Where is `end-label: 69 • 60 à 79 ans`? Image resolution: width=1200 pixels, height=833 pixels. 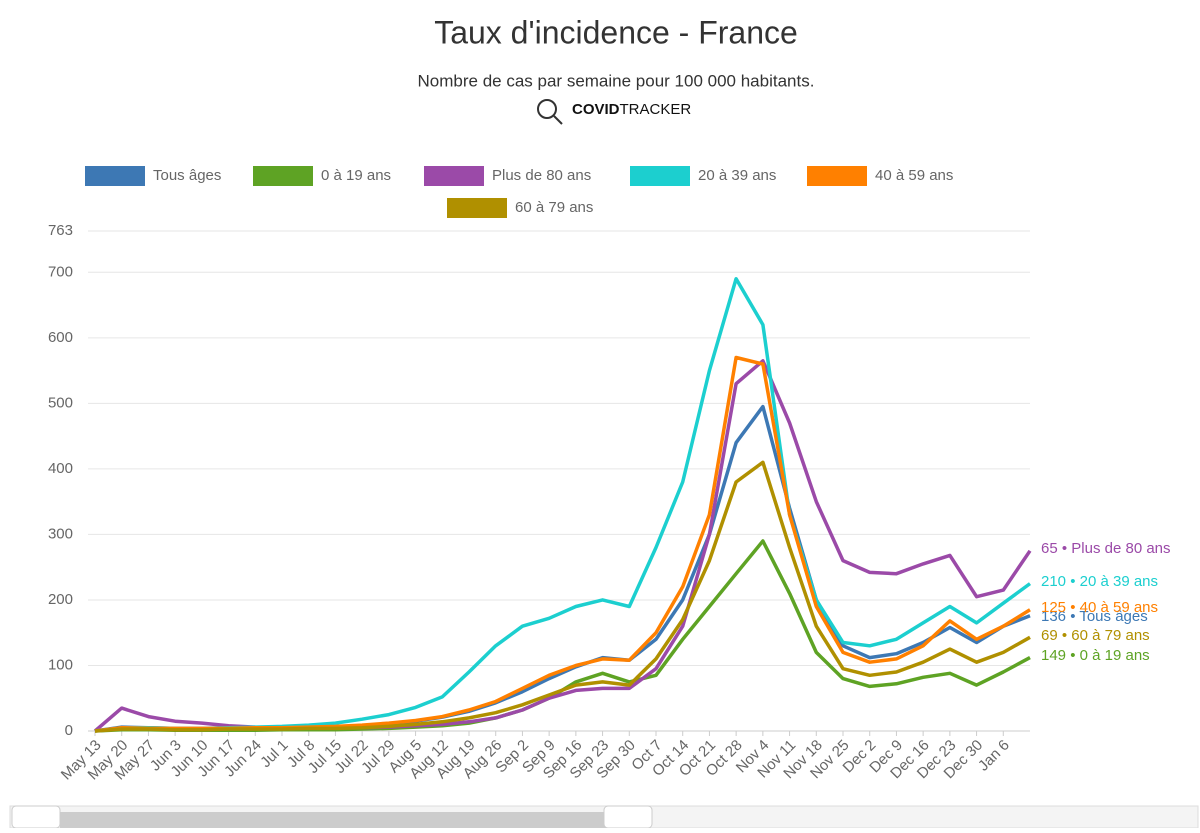 end-label: 69 • 60 à 79 ans is located at coordinates (1095, 635).